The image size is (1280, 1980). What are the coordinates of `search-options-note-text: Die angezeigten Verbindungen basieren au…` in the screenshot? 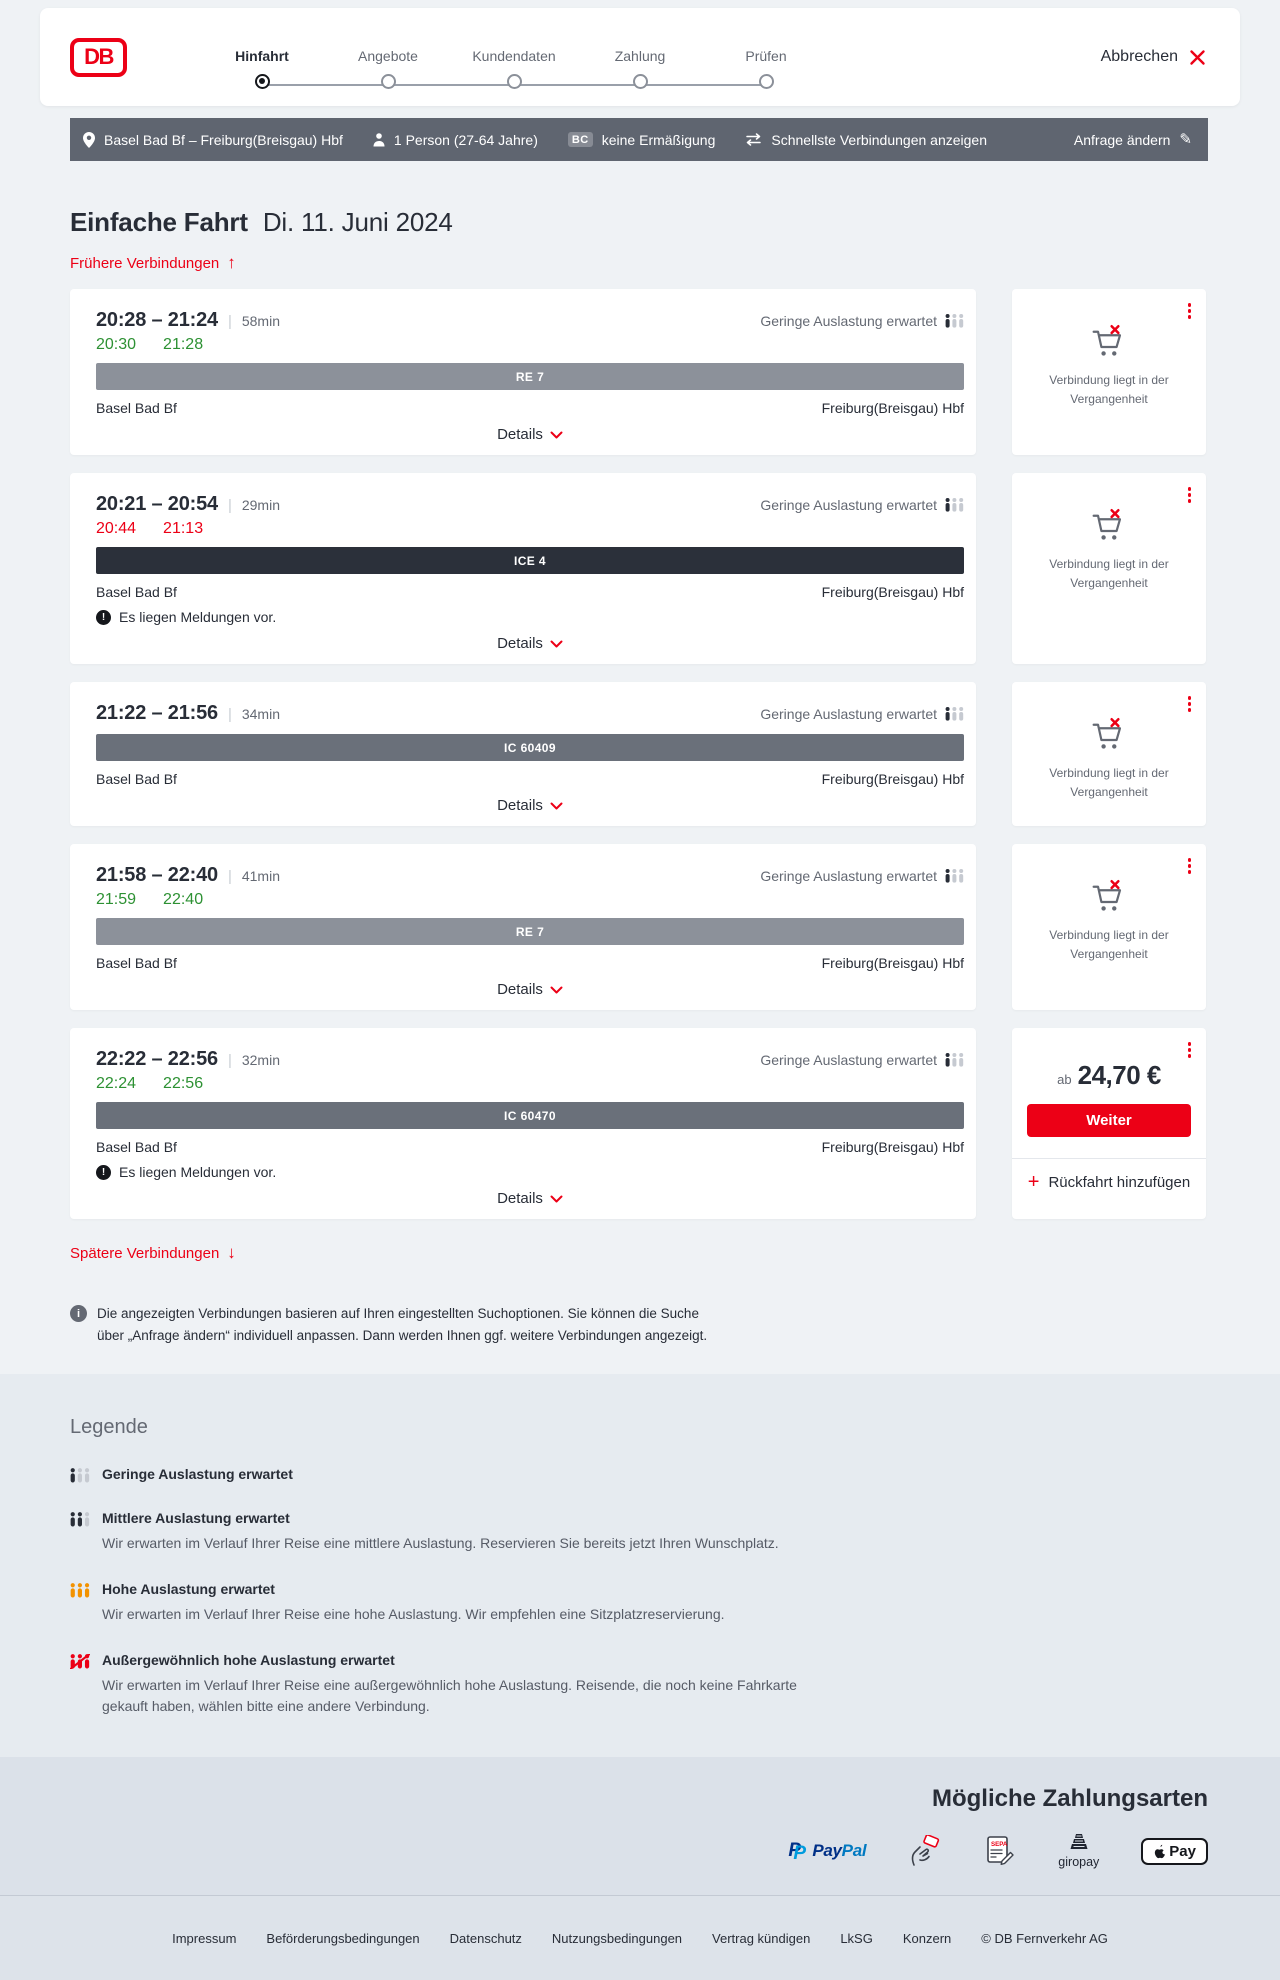 It's located at (402, 1324).